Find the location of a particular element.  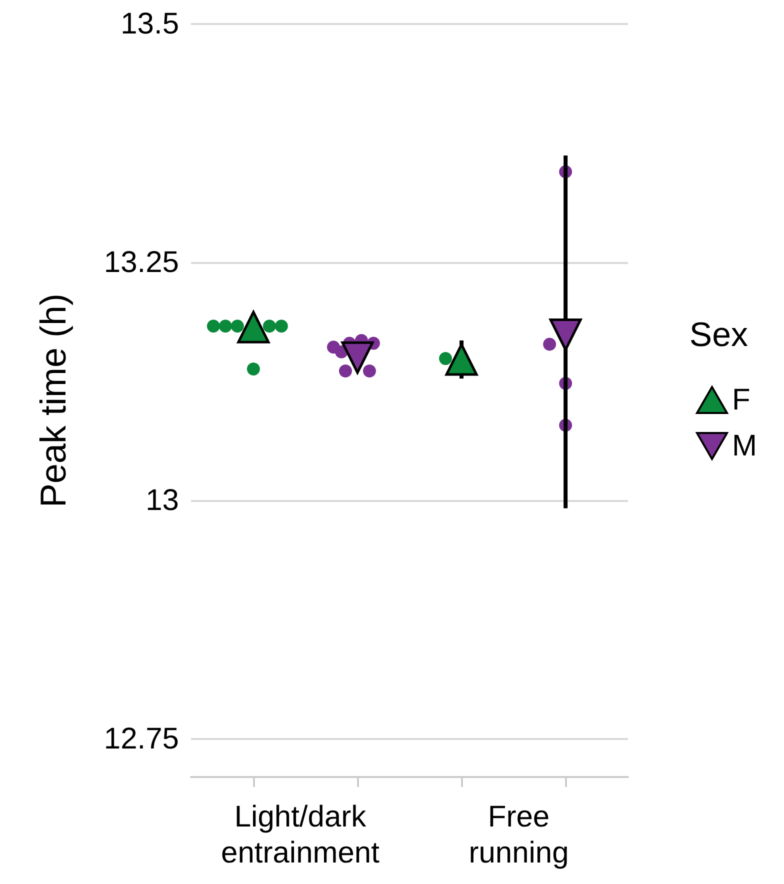

x-tick-label: Free running is located at coordinates (518, 835).